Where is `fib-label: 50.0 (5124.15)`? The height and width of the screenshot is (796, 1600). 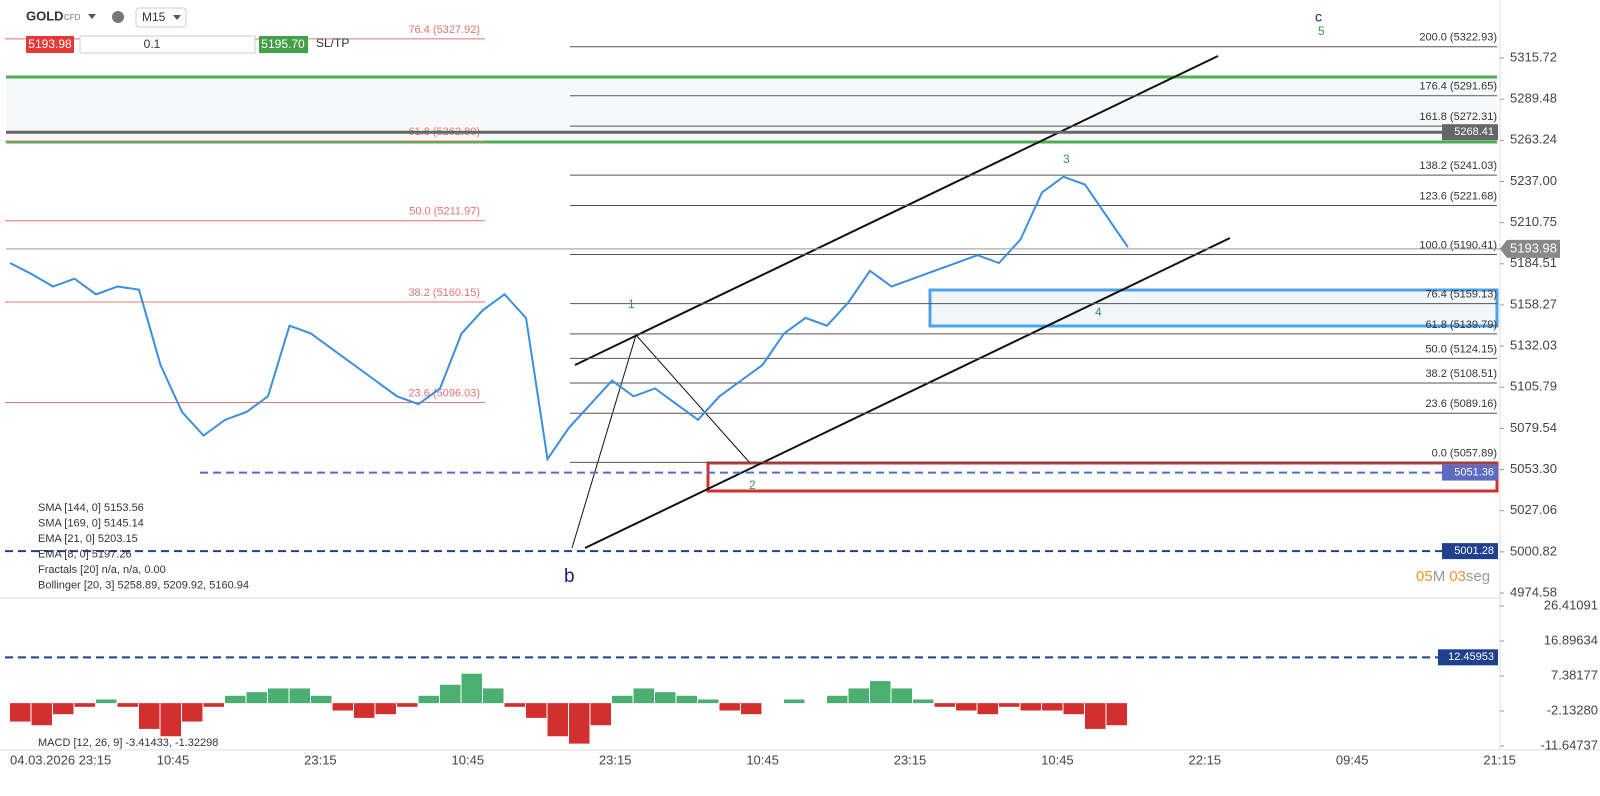
fib-label: 50.0 (5124.15) is located at coordinates (1461, 349).